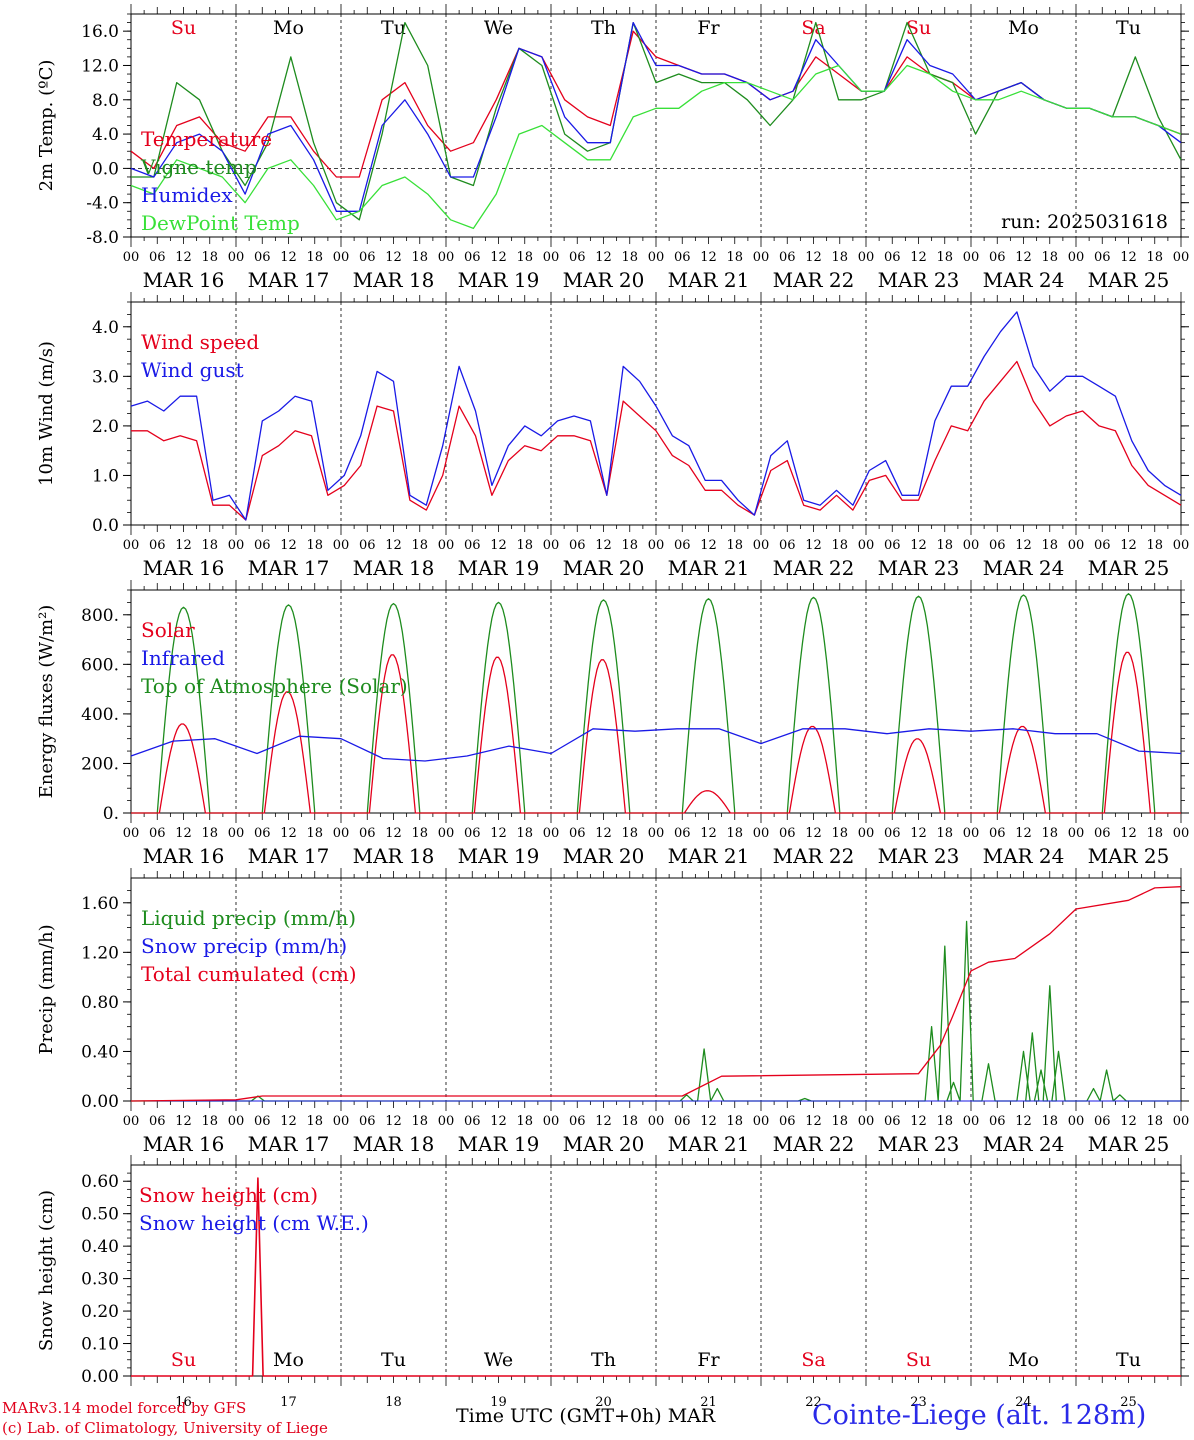 The height and width of the screenshot is (1440, 1194). What do you see at coordinates (100, 665) in the screenshot?
I see `y-tick-label: 600.` at bounding box center [100, 665].